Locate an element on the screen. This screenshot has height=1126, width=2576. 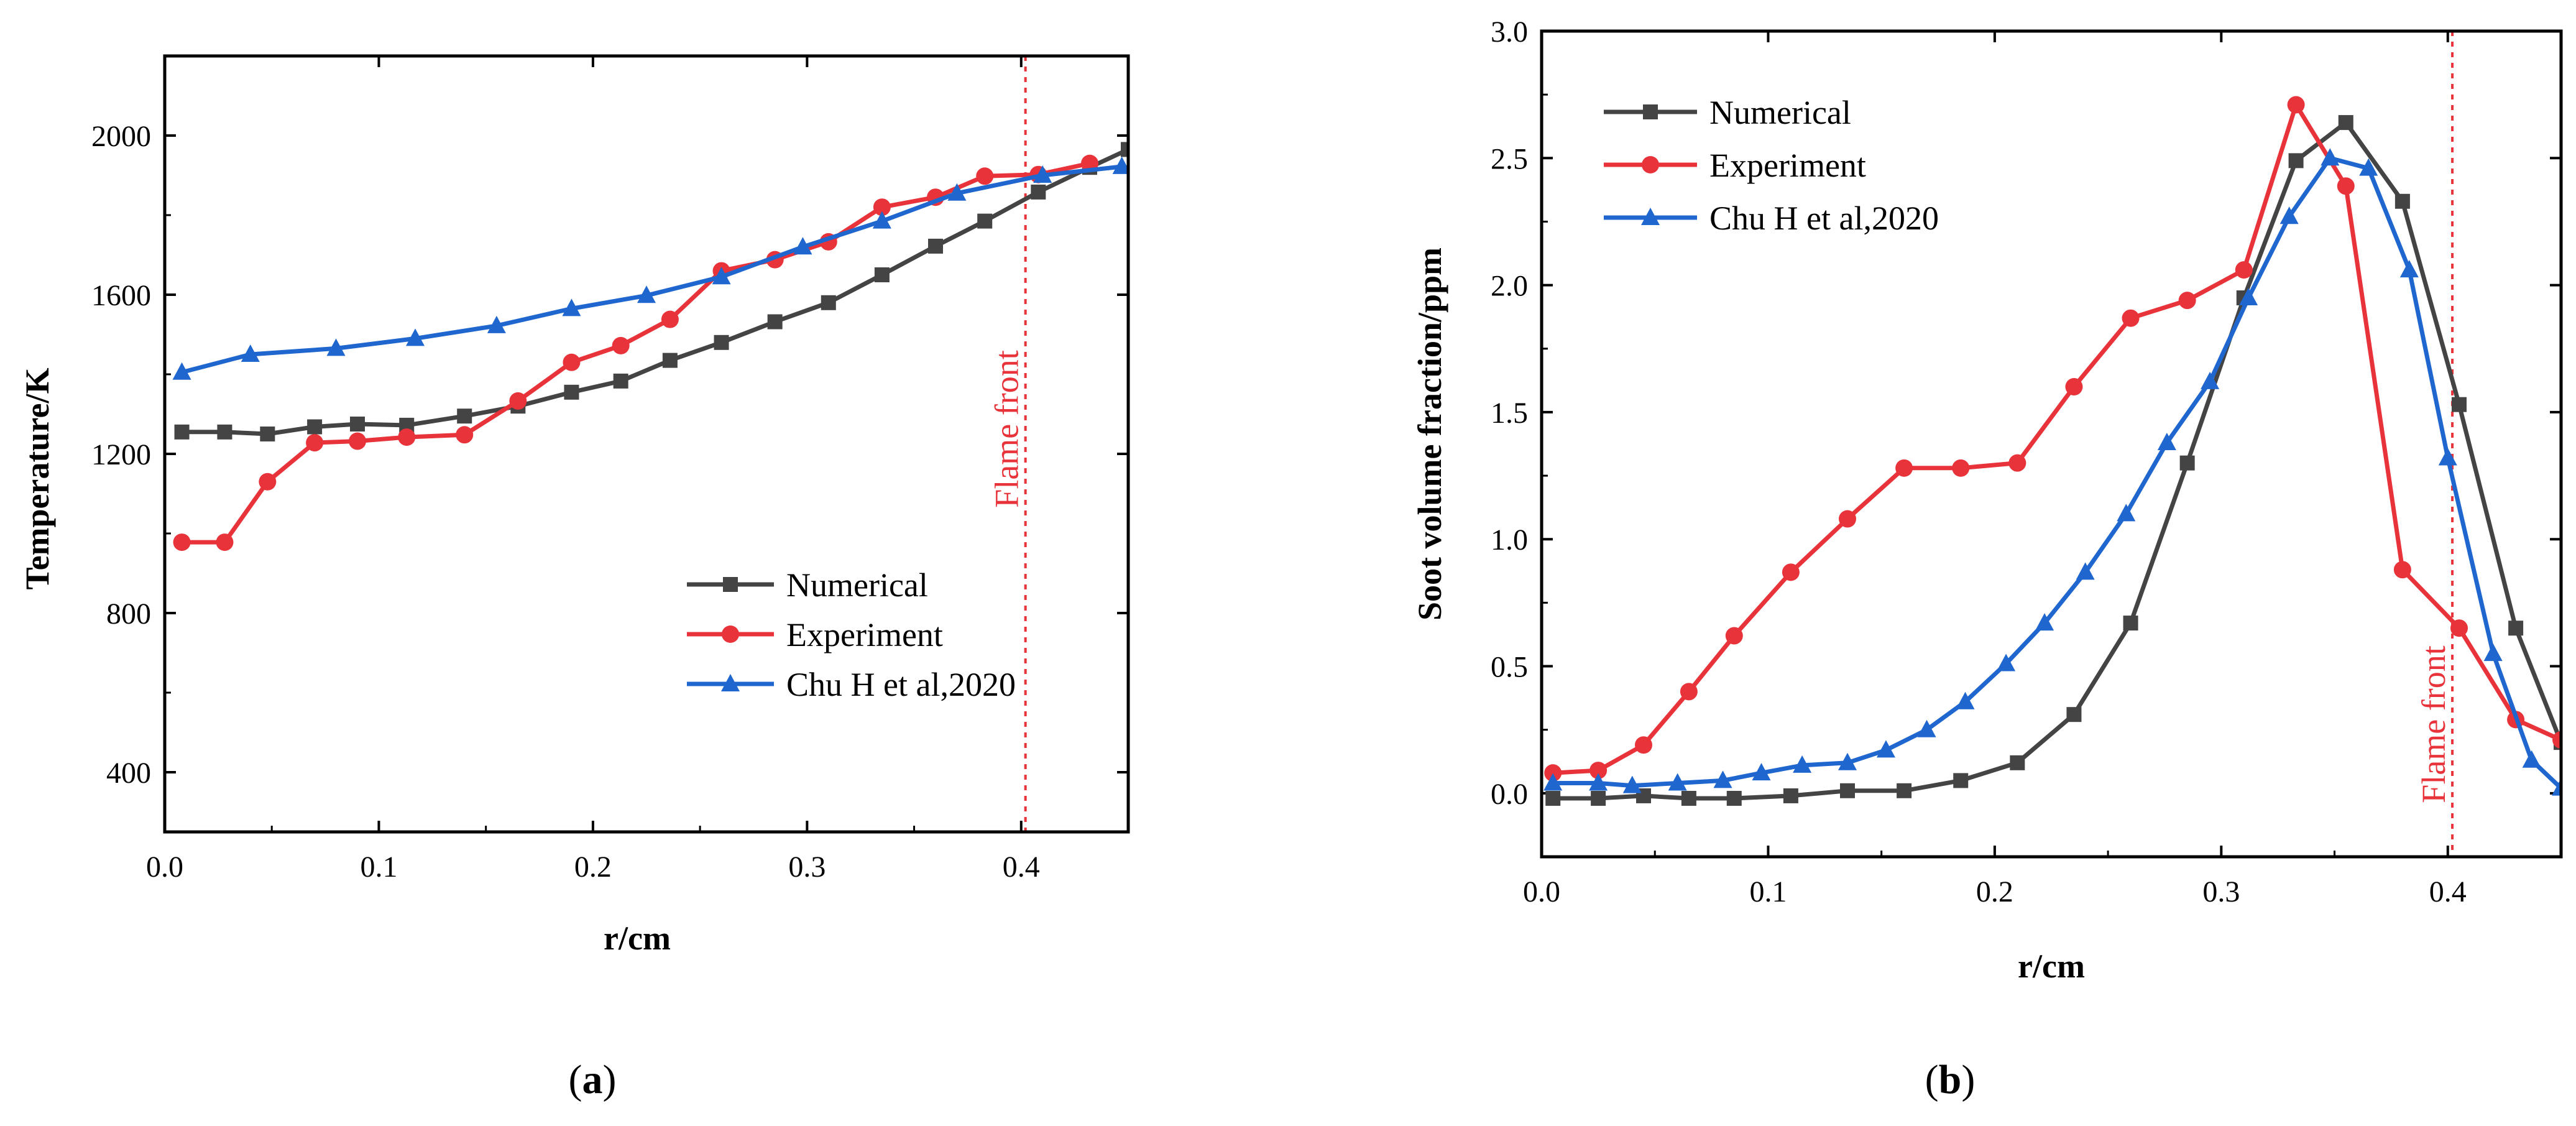
flame-front-label-b: Flame front is located at coordinates (2433, 724).